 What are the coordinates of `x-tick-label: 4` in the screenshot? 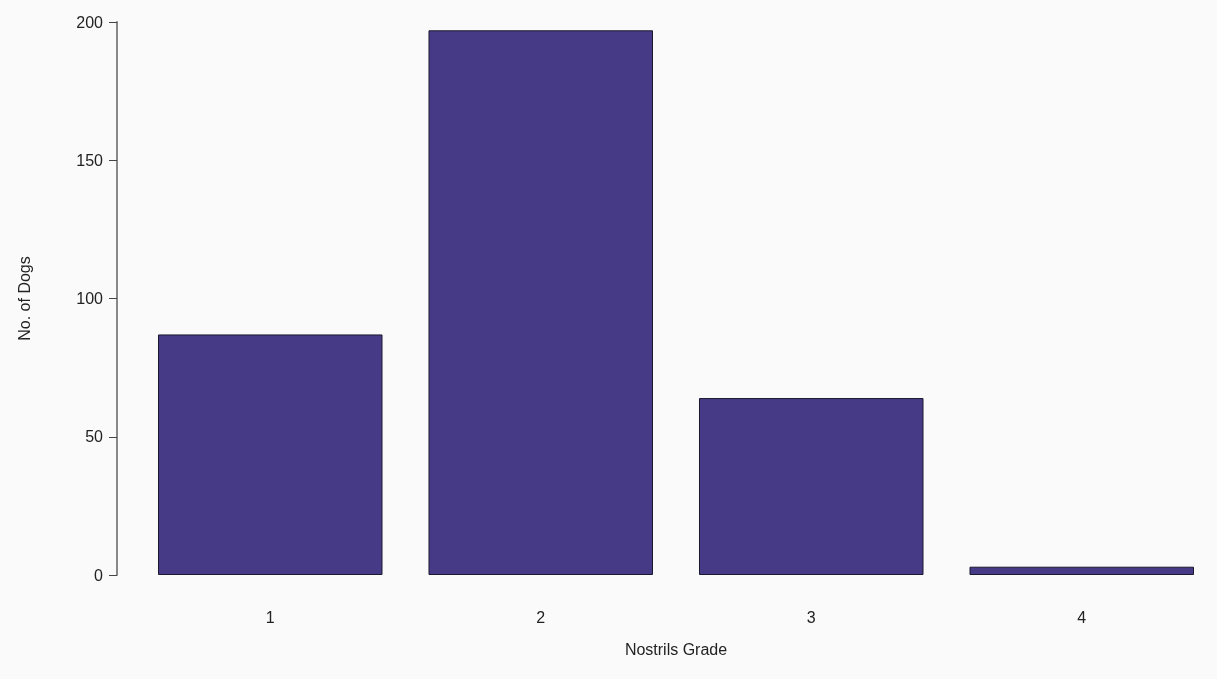 It's located at (1082, 617).